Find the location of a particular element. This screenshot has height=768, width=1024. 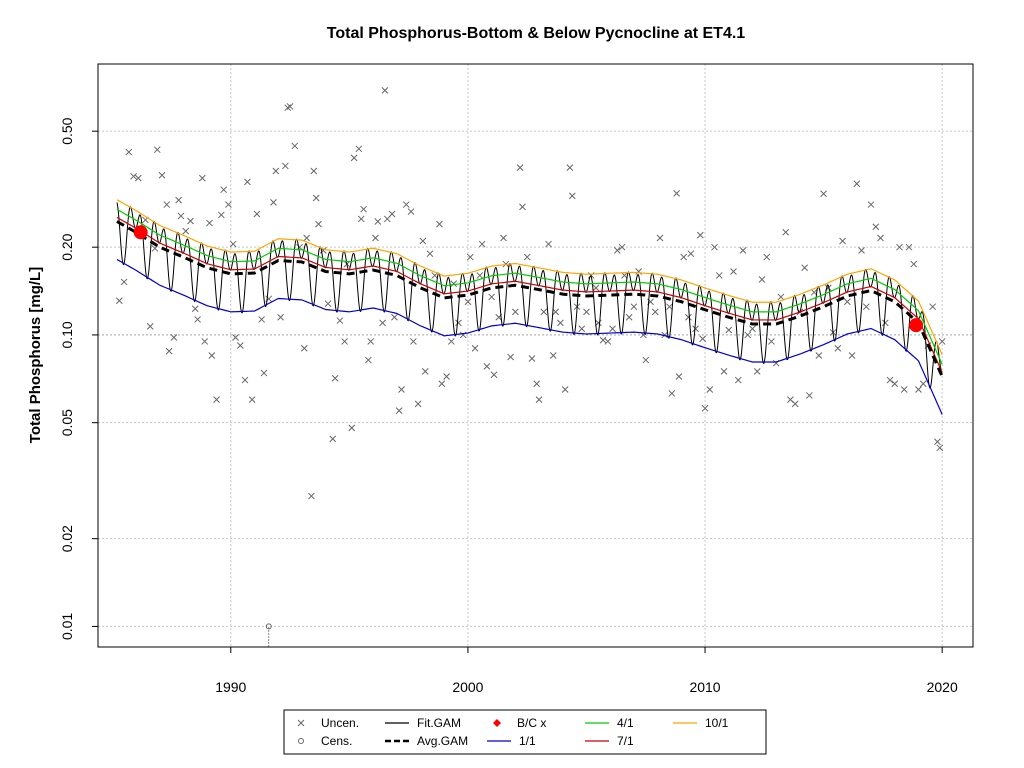

censored-point is located at coordinates (268, 626).